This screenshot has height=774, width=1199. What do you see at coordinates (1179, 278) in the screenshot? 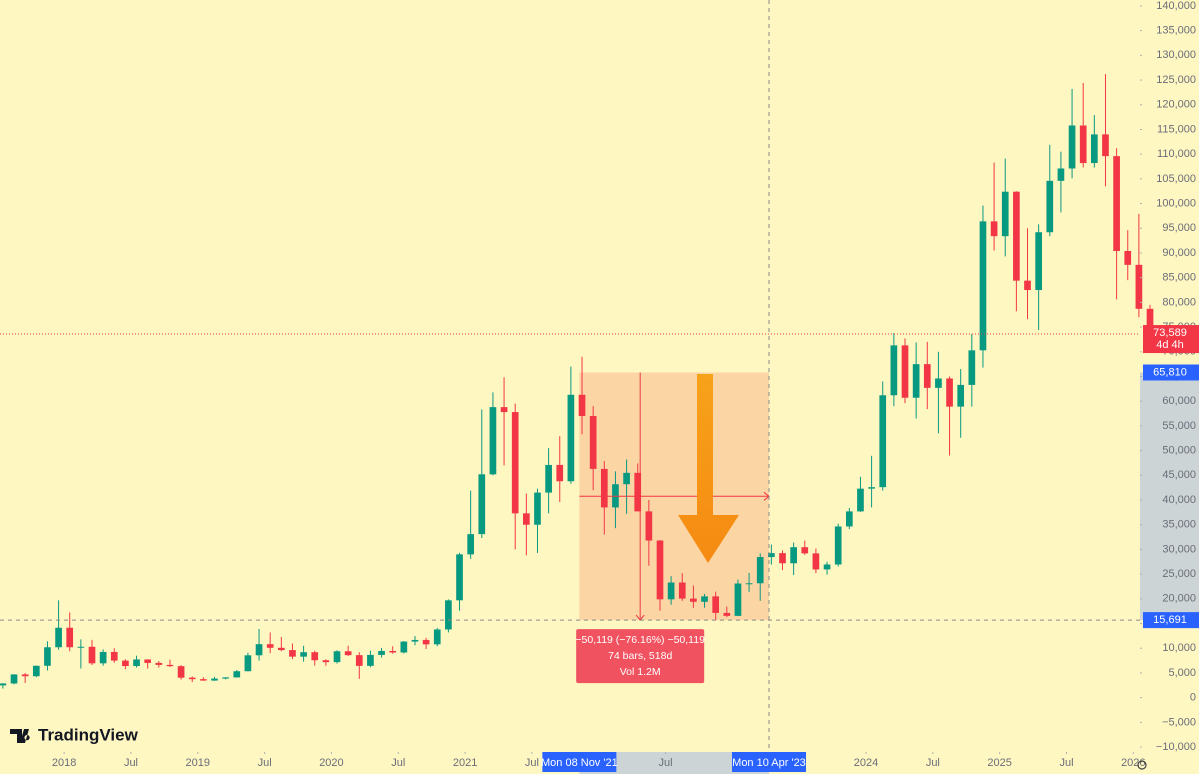
I see `y-tick-label: 85,000` at bounding box center [1179, 278].